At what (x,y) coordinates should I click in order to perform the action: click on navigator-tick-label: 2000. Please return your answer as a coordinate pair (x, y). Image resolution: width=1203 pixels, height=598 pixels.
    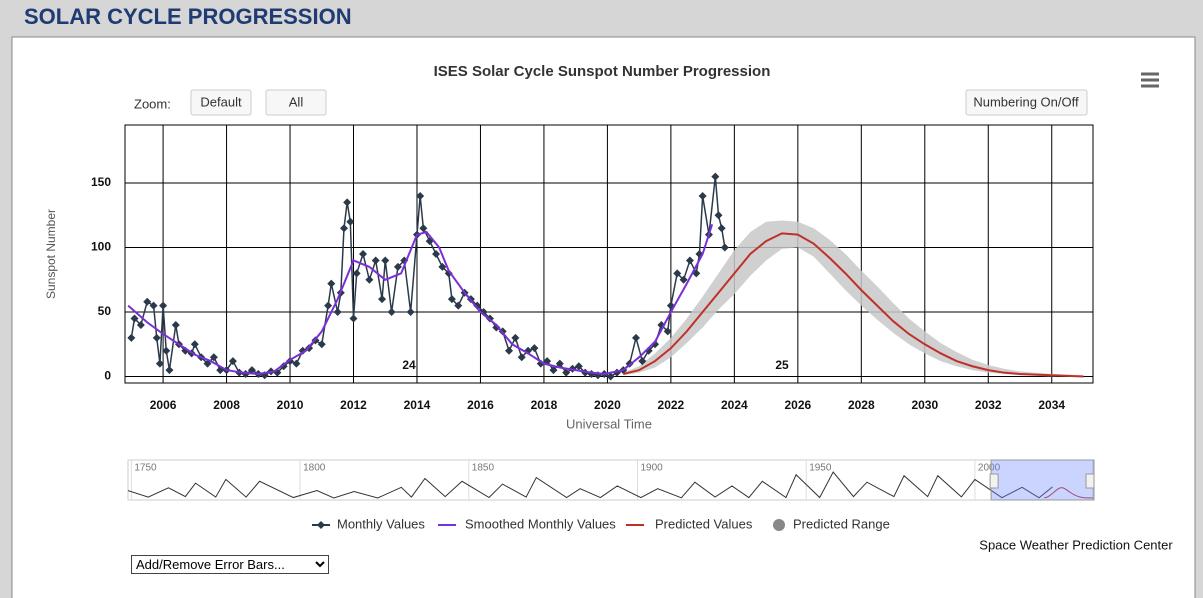
    Looking at the image, I should click on (989, 468).